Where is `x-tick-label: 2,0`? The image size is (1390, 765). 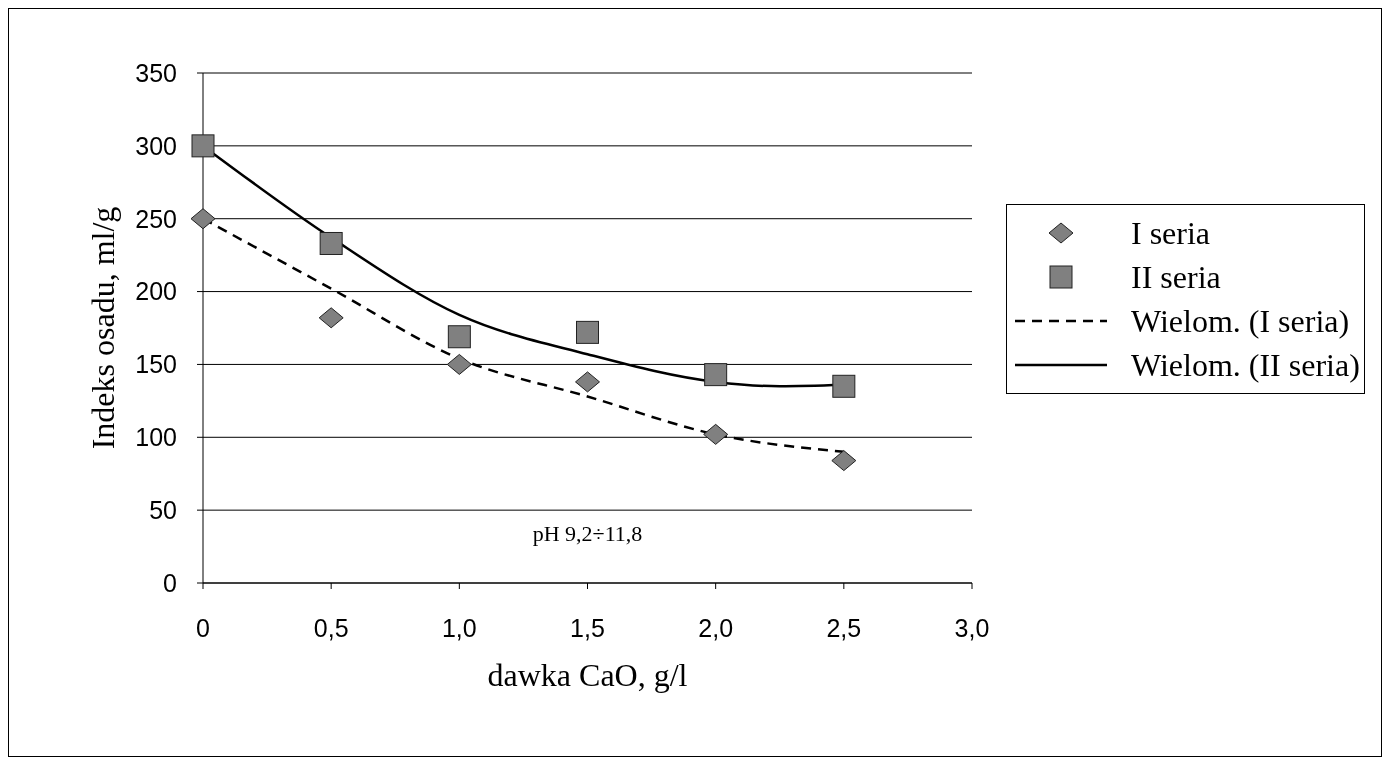
x-tick-label: 2,0 is located at coordinates (716, 627).